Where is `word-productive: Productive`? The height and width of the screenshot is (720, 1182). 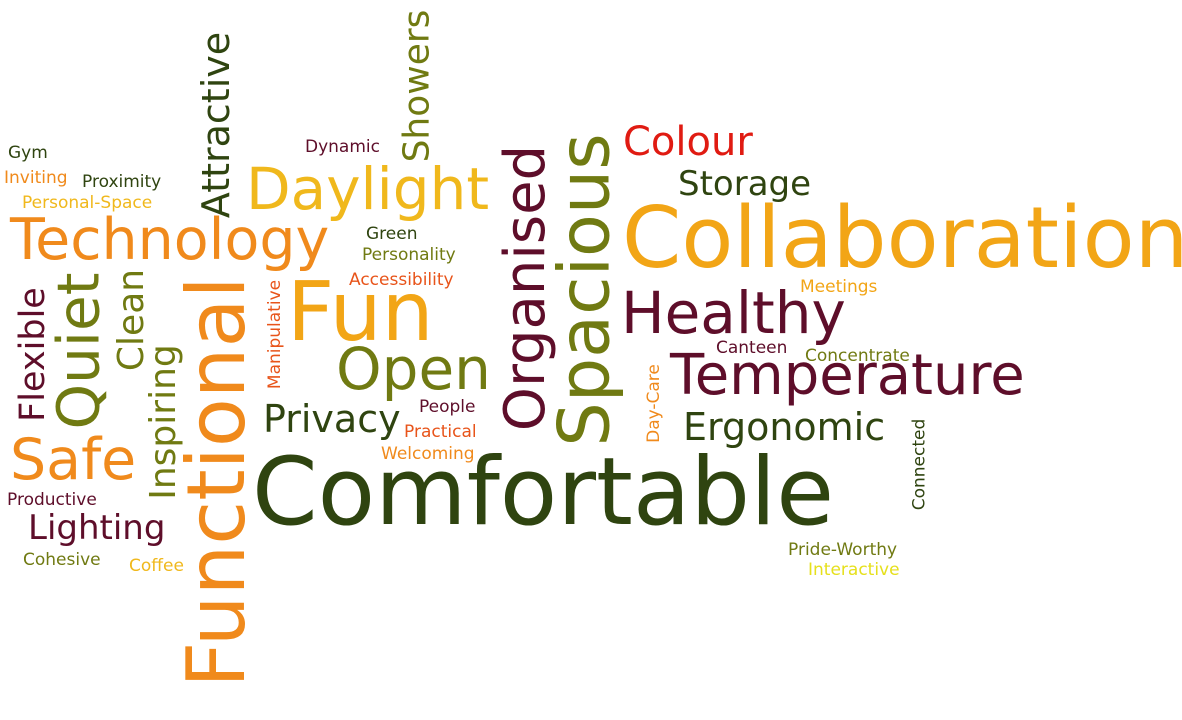
word-productive: Productive is located at coordinates (52, 500).